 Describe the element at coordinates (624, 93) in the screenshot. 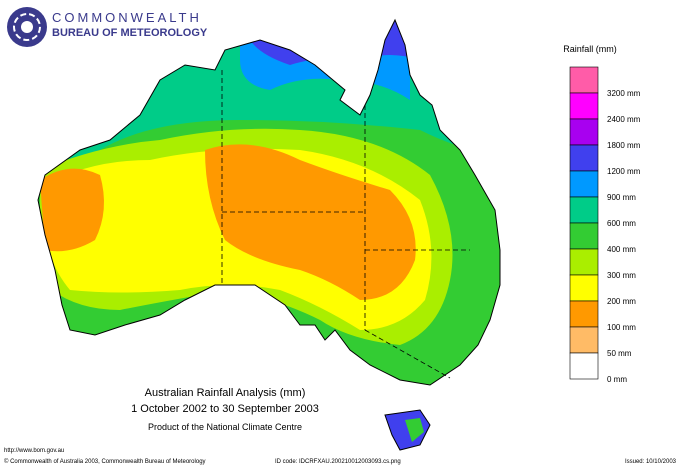

I see `legend-label: 3200 mm` at that location.